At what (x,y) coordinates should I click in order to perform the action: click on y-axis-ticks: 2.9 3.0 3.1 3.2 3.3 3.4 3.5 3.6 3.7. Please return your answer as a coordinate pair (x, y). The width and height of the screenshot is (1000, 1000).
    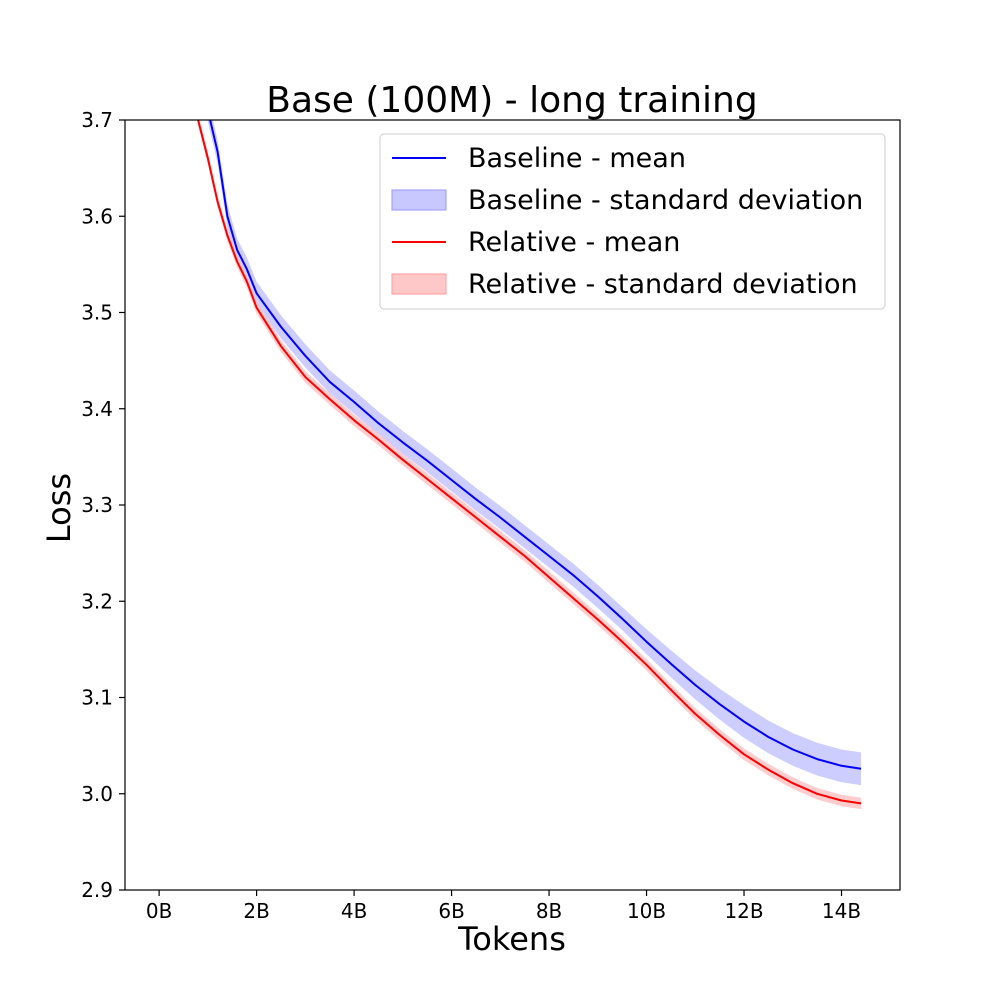
    Looking at the image, I should click on (103, 505).